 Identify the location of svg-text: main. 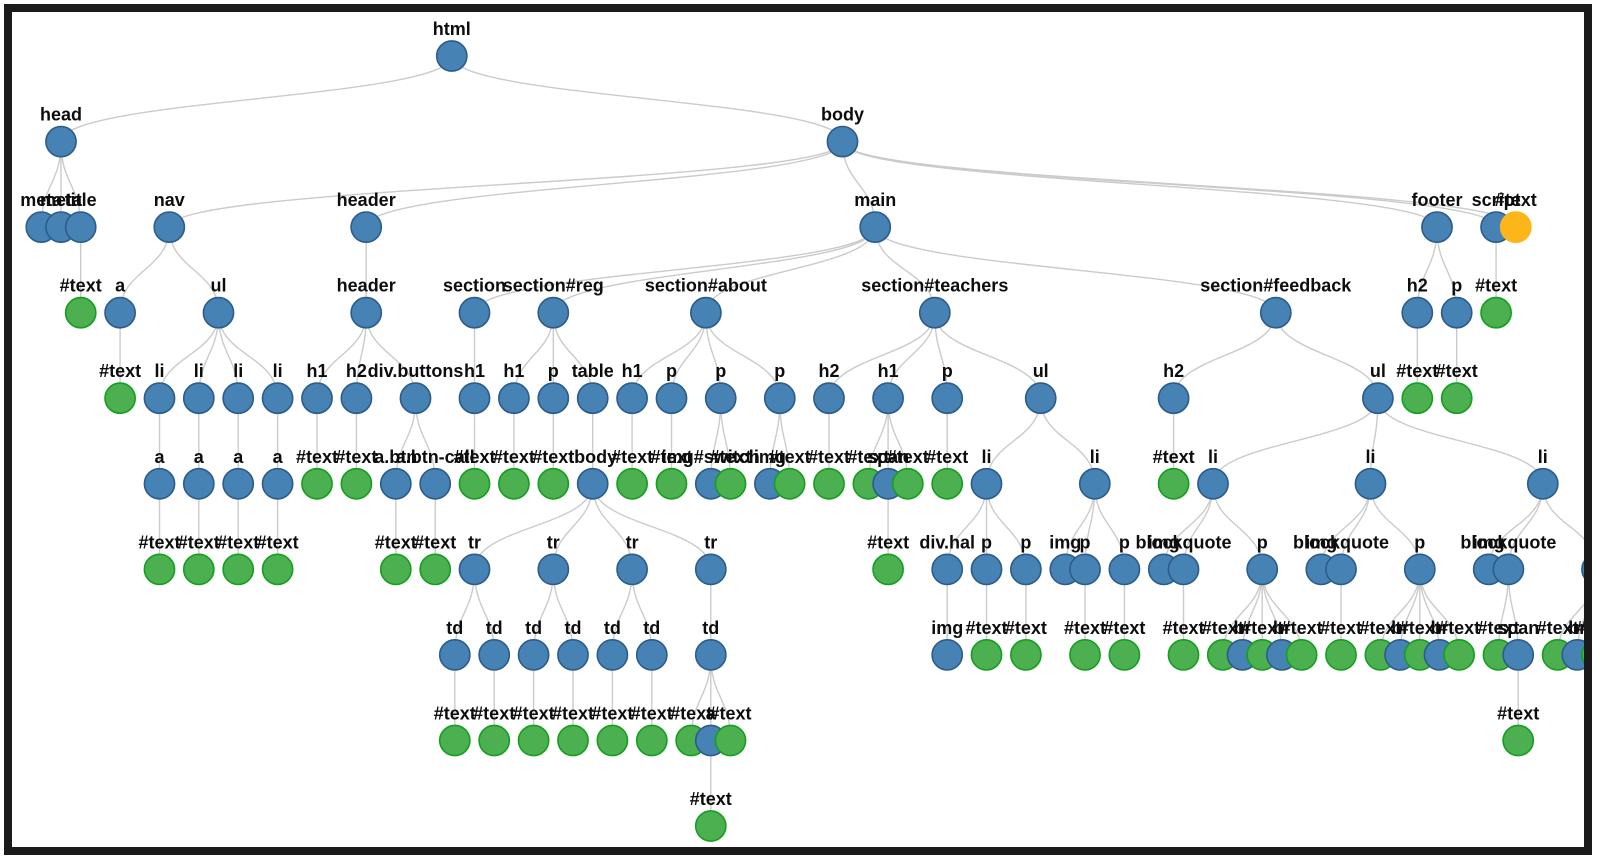
(875, 200).